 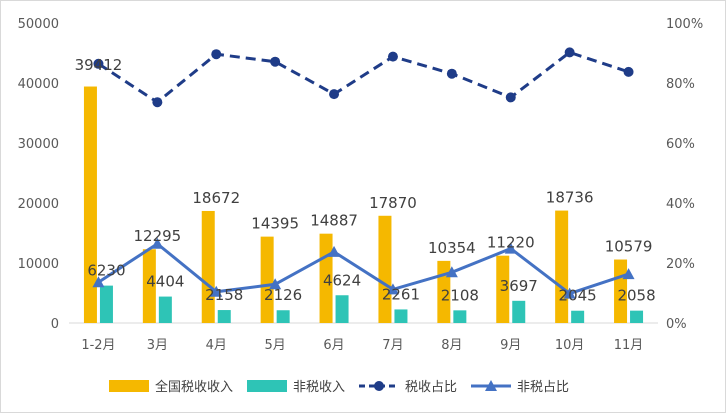 I want to click on legend-tax-swatch, so click(x=129, y=386).